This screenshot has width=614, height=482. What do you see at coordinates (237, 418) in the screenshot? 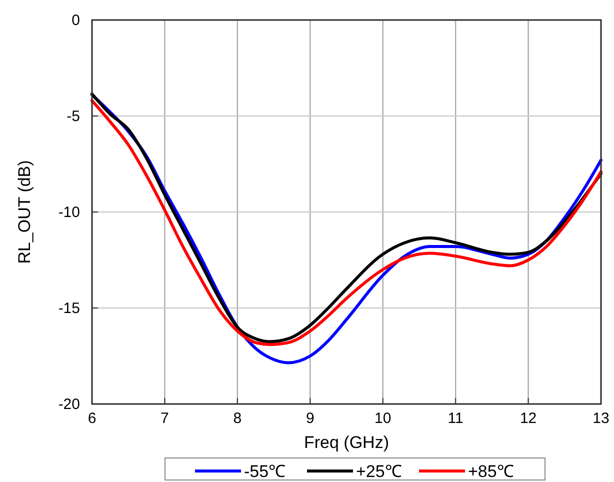
I see `x-tick-label: 8` at bounding box center [237, 418].